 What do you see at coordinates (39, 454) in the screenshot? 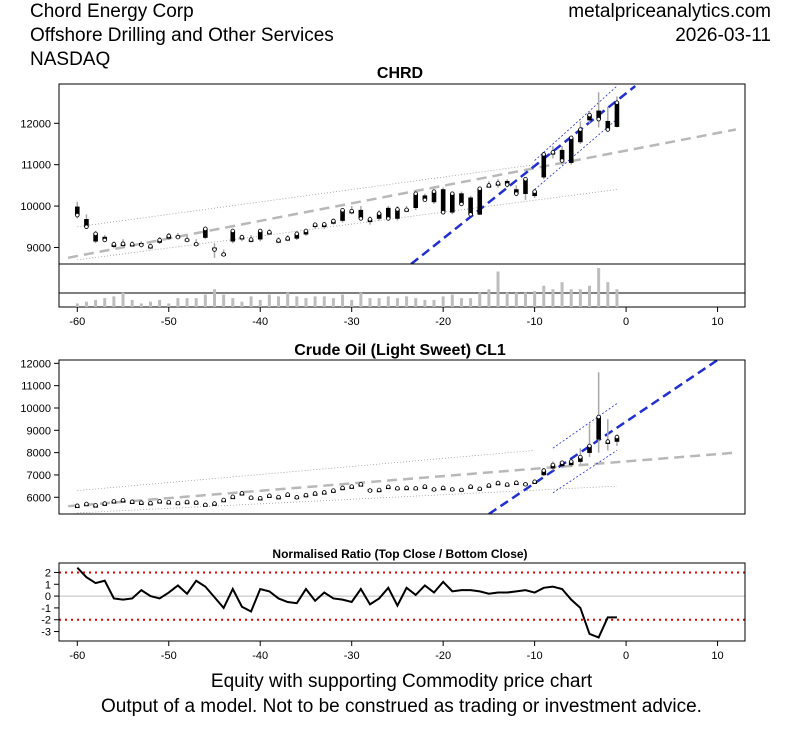
I see `y-tick-label: 8000` at bounding box center [39, 454].